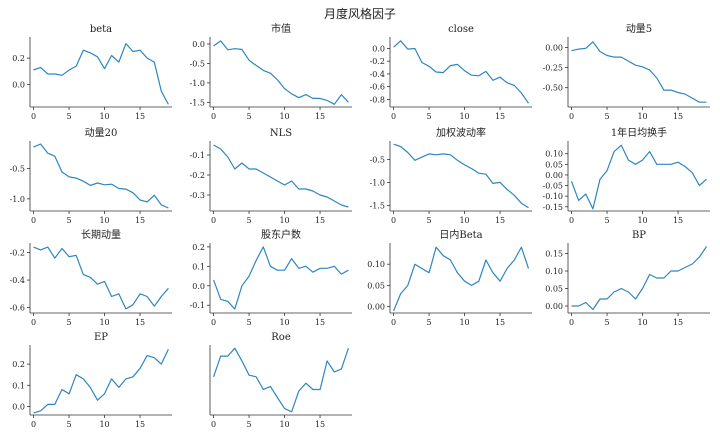  Describe the element at coordinates (281, 234) in the screenshot. I see `subplot-title: 股东户数` at that location.